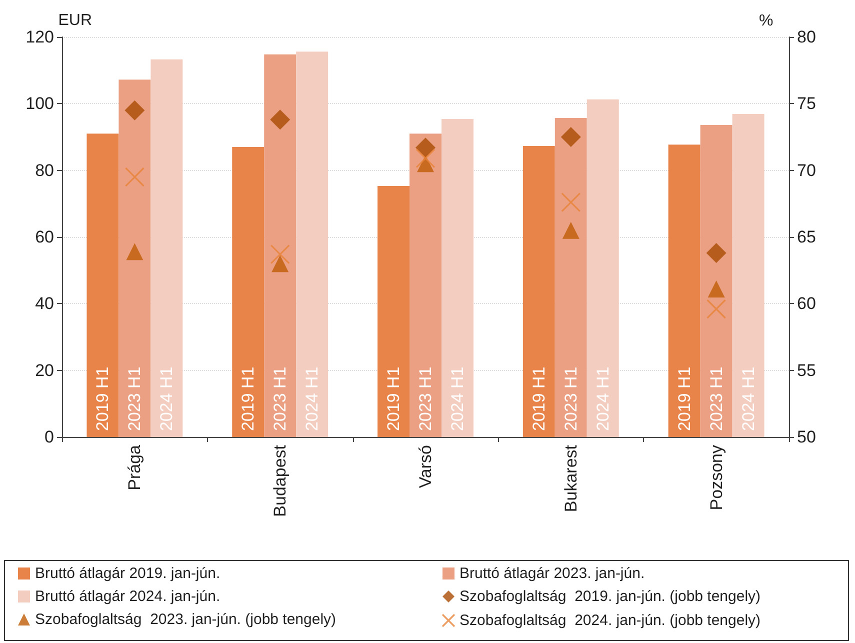  What do you see at coordinates (44, 304) in the screenshot?
I see `y-tick-label: 40` at bounding box center [44, 304].